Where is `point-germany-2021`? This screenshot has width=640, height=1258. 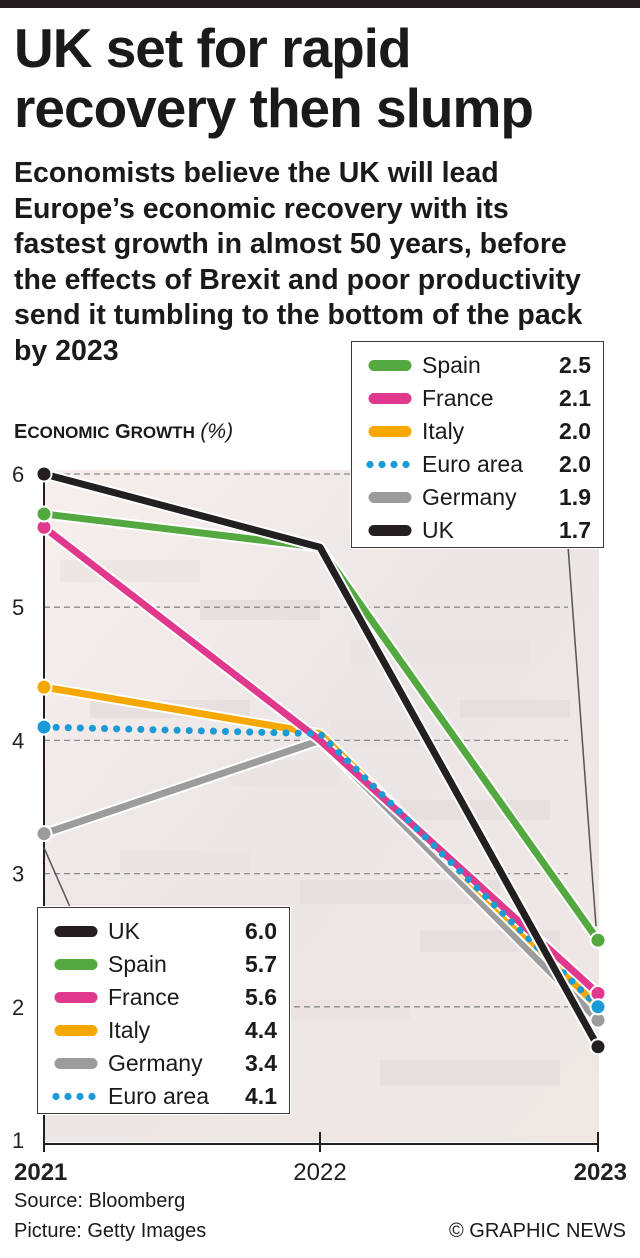
point-germany-2021 is located at coordinates (44, 834).